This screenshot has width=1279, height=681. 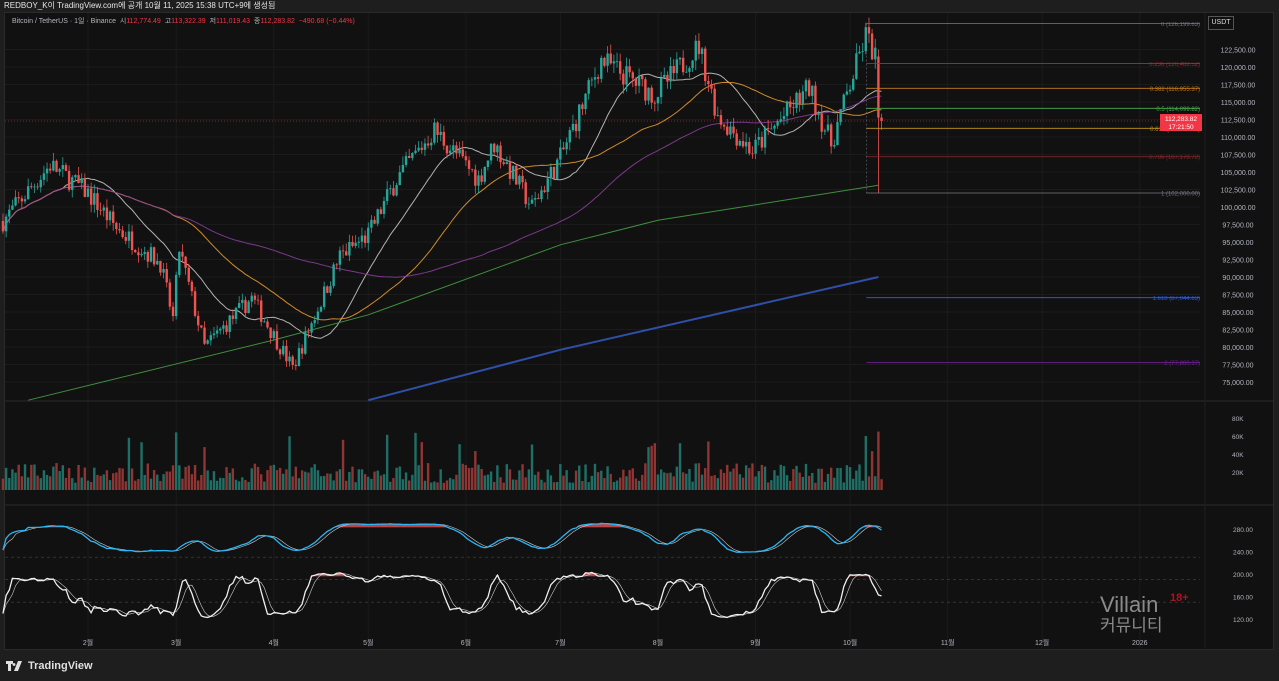 I want to click on price-tick: 112,500.00, so click(x=1238, y=121).